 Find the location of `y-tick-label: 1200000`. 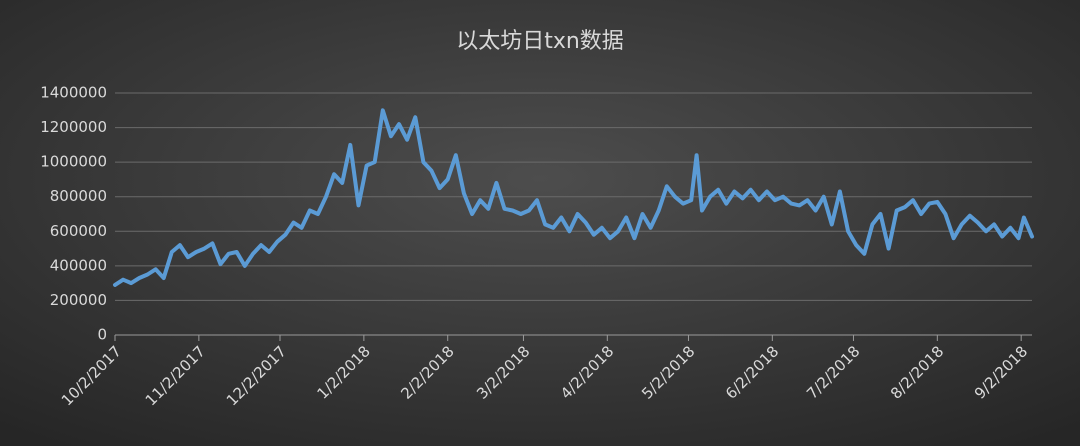

y-tick-label: 1200000 is located at coordinates (73, 127).